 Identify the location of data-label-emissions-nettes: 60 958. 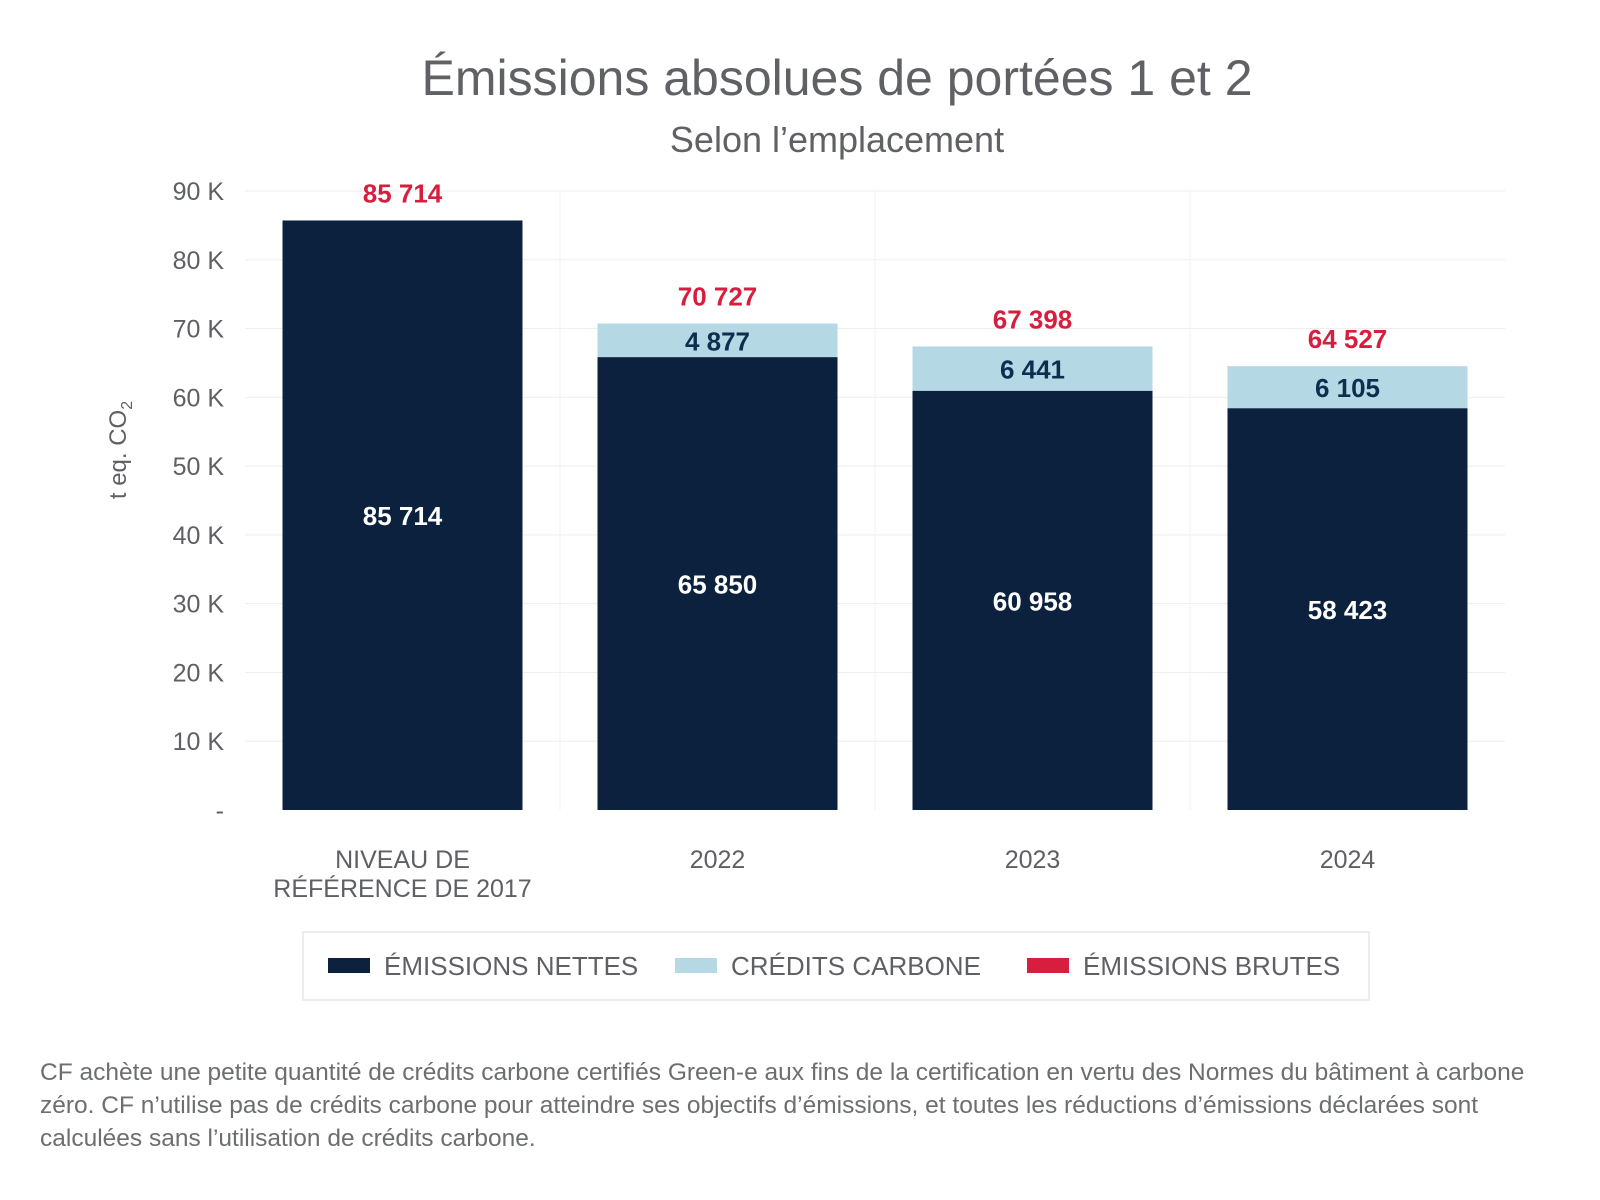
(1033, 601).